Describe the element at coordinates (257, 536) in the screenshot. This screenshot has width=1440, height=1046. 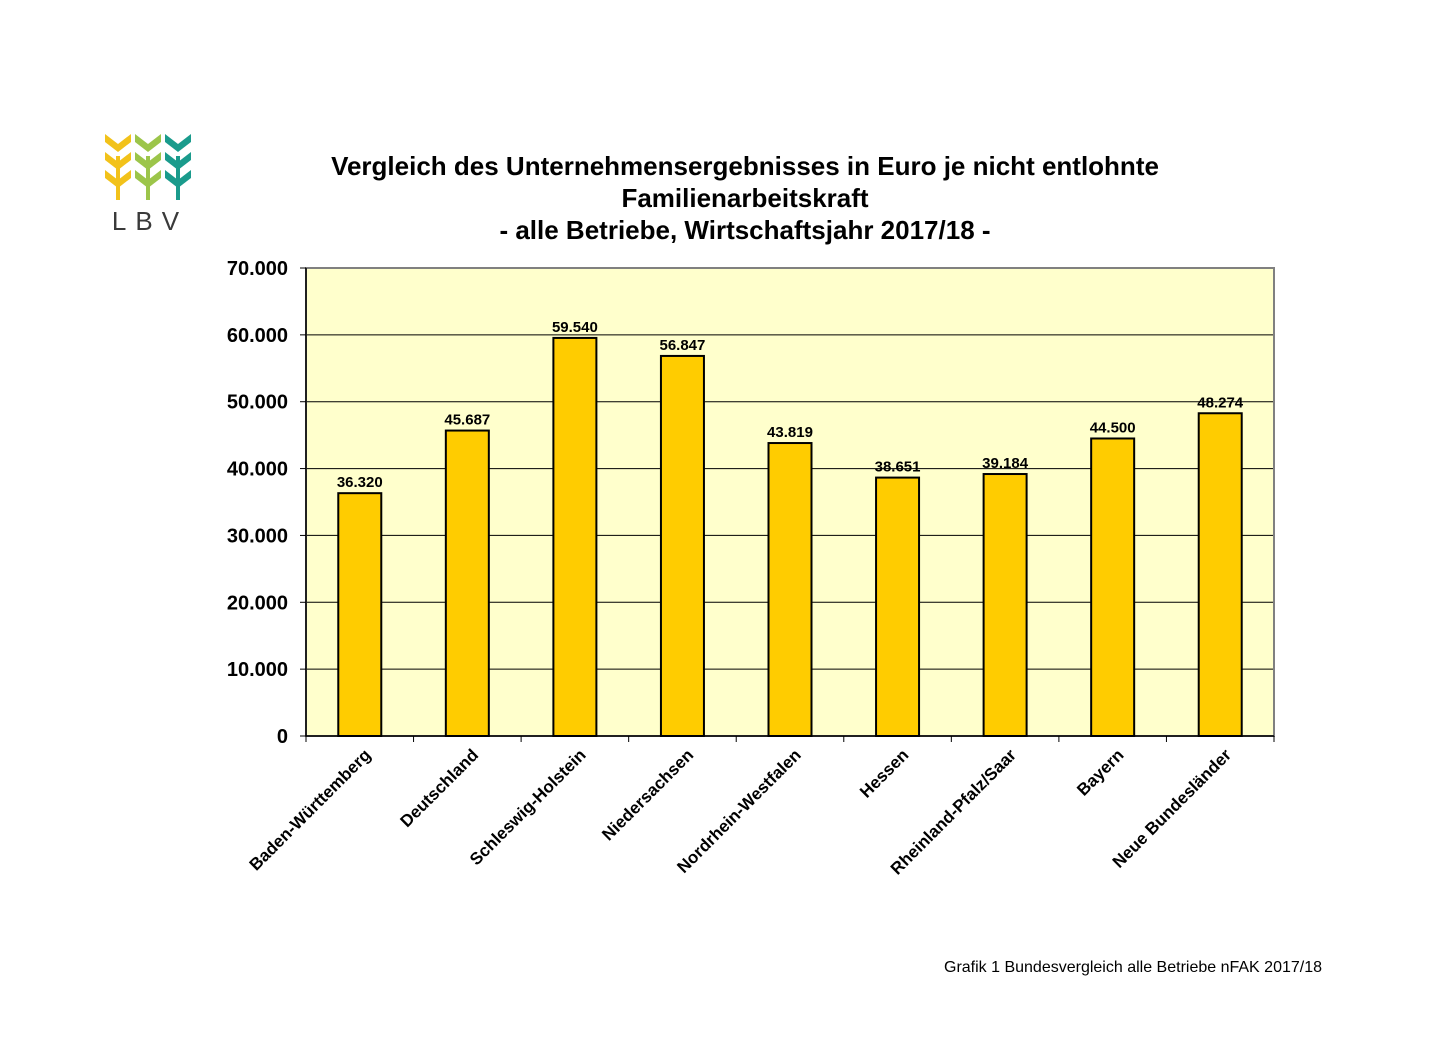
I see `y-tick-label: 30.000` at that location.